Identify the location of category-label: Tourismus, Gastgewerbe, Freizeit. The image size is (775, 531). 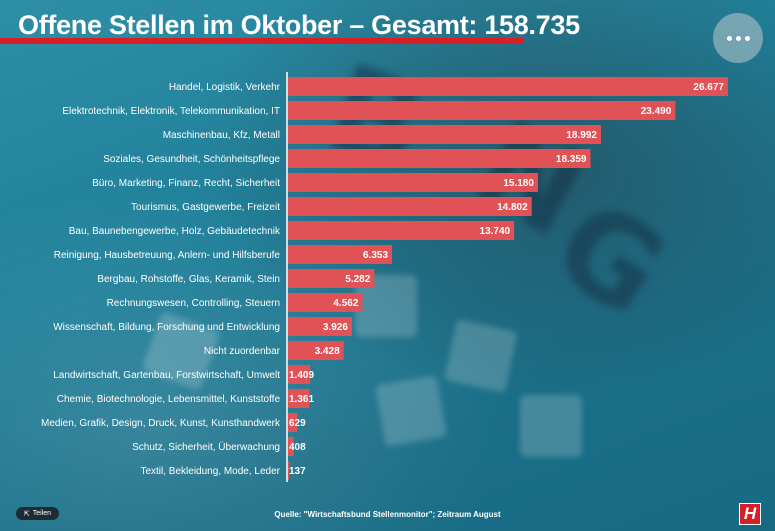
(205, 207).